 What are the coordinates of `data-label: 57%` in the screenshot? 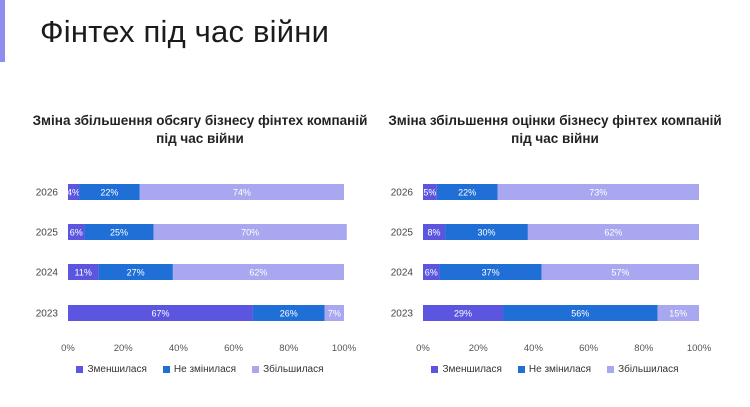 It's located at (620, 273).